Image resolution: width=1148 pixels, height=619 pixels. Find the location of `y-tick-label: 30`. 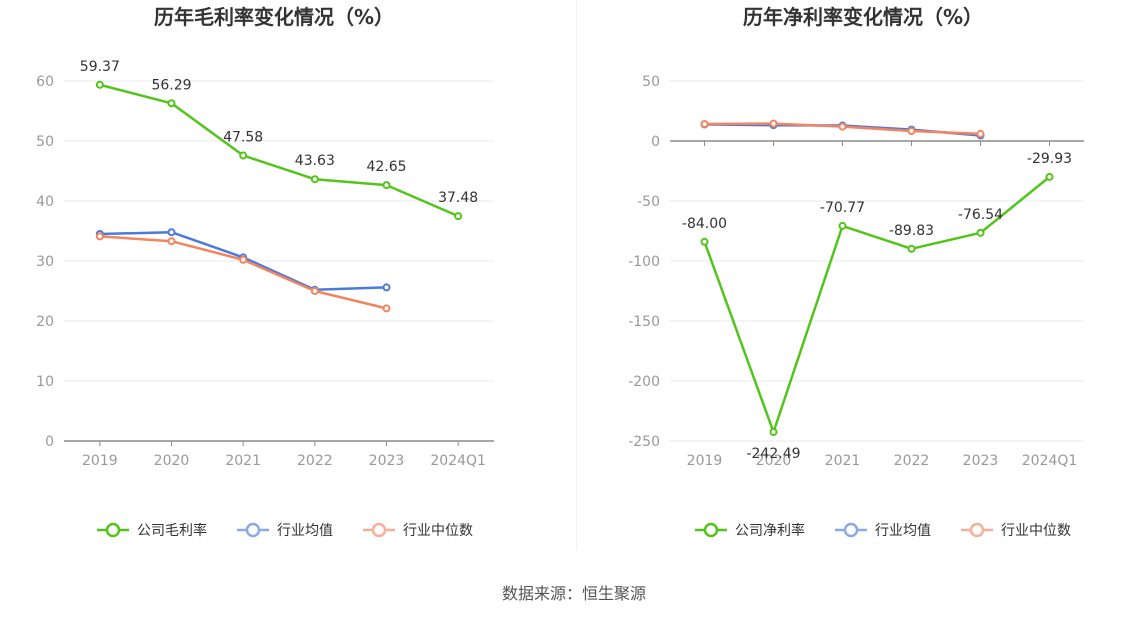

y-tick-label: 30 is located at coordinates (45, 262).